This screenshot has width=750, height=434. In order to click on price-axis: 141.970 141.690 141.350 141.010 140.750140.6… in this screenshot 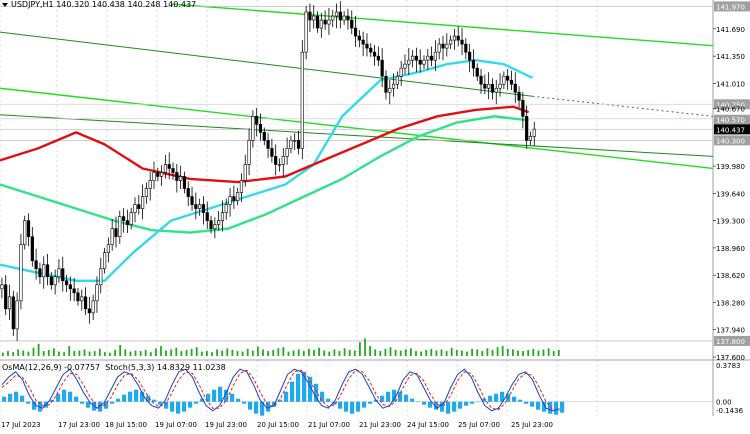, I will do `click(731, 208)`.